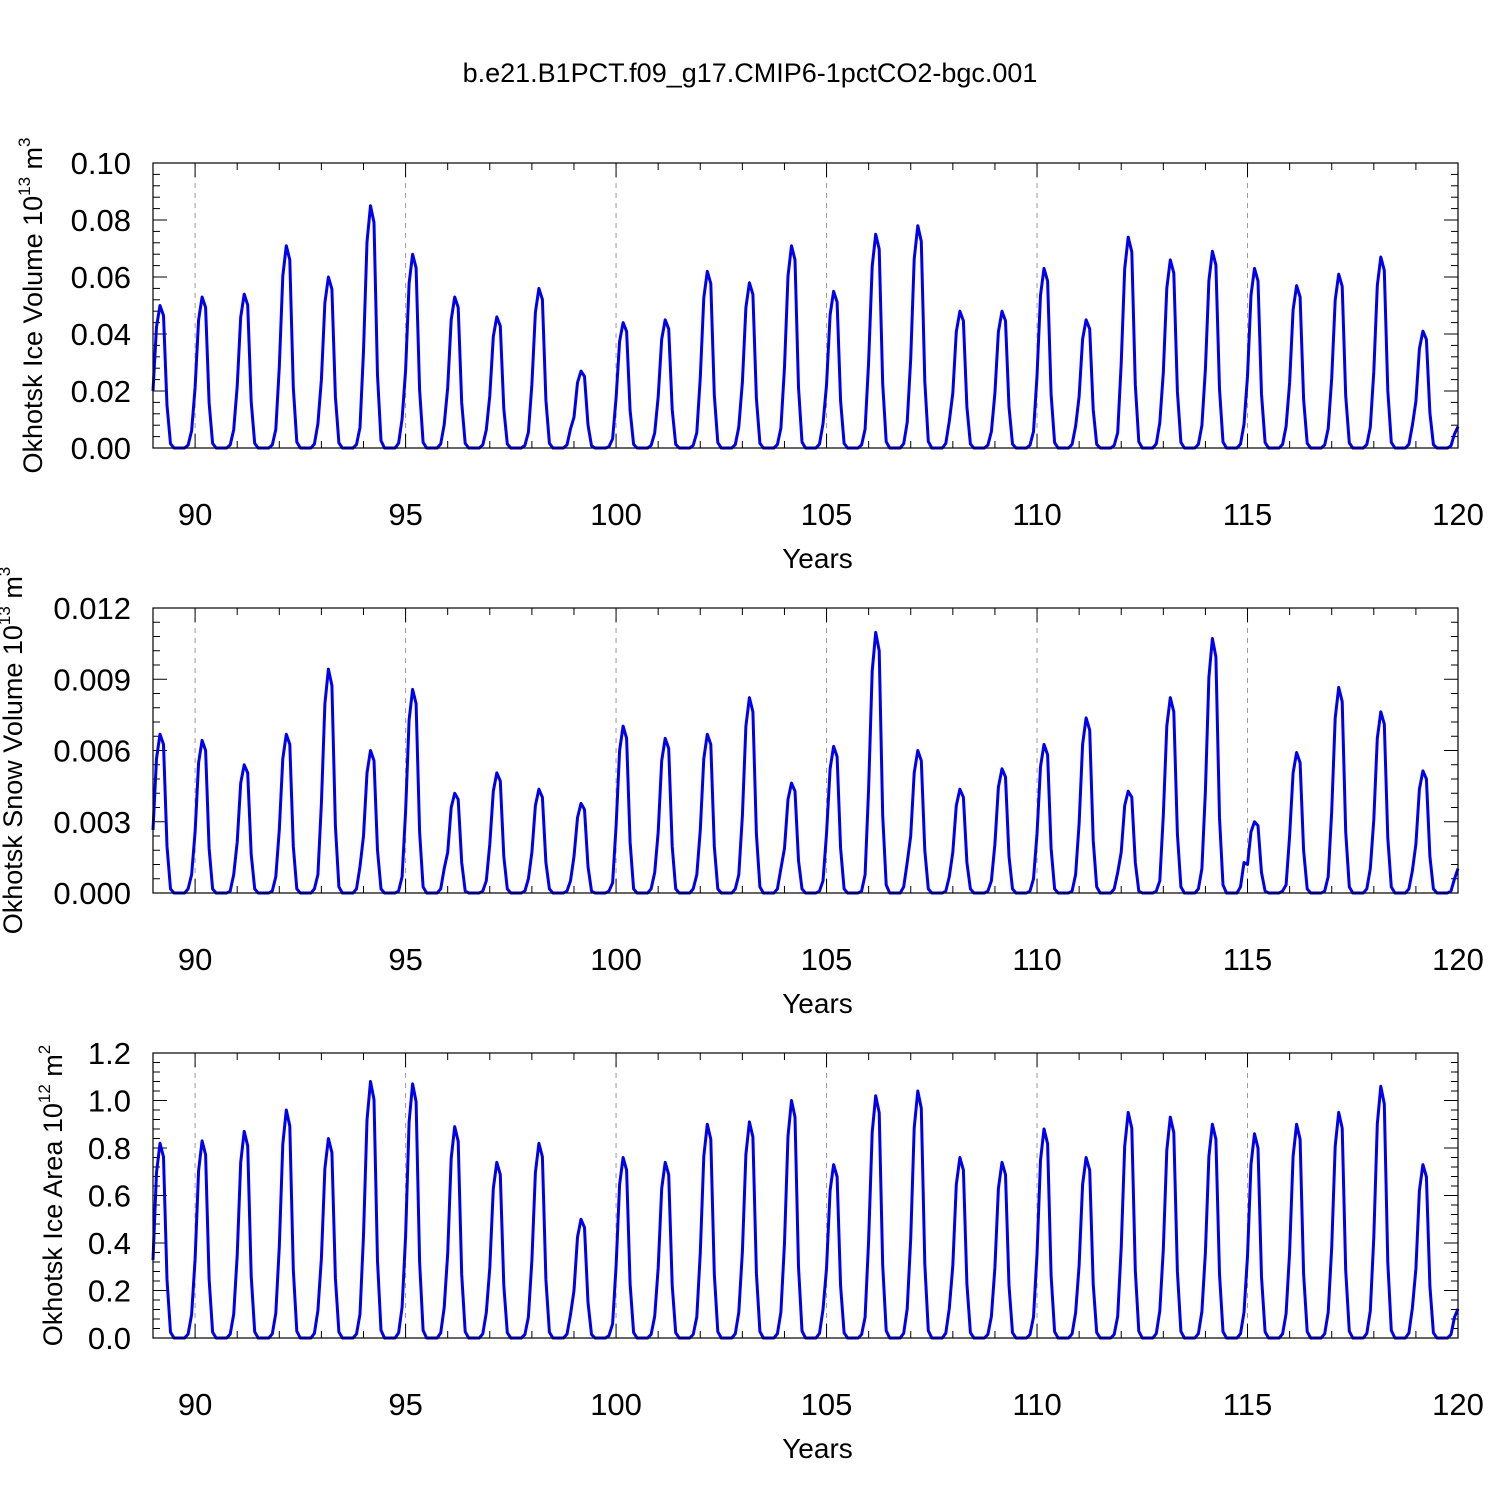 This screenshot has width=1500, height=1500. Describe the element at coordinates (101, 277) in the screenshot. I see `y-tick-label: 0.06` at that location.